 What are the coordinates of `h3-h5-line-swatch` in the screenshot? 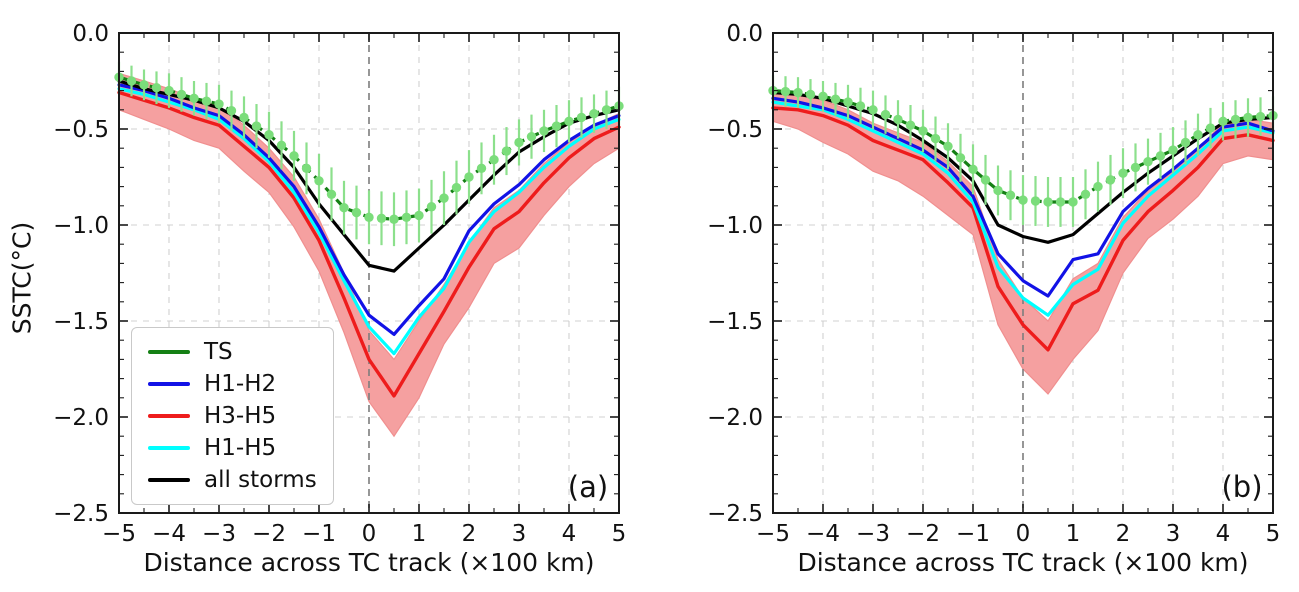 It's located at (169, 416).